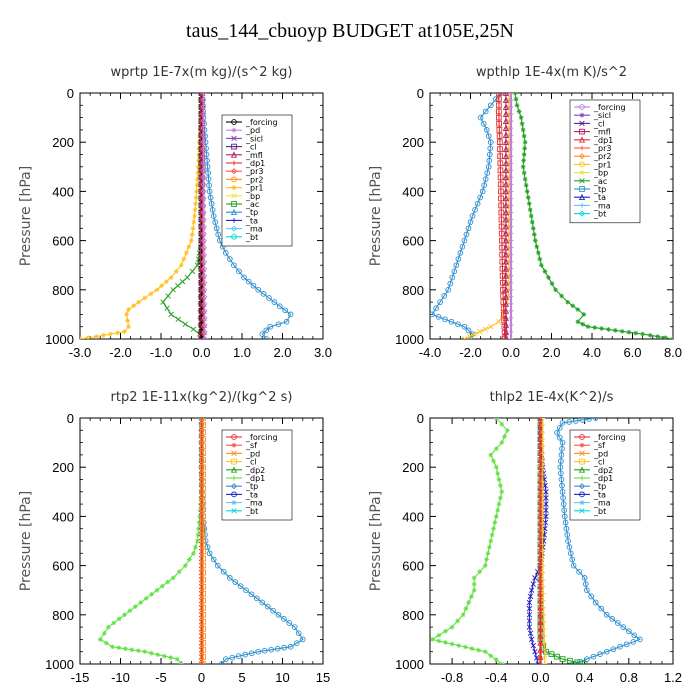  Describe the element at coordinates (496, 677) in the screenshot. I see `x-tick-label: -0.4` at that location.